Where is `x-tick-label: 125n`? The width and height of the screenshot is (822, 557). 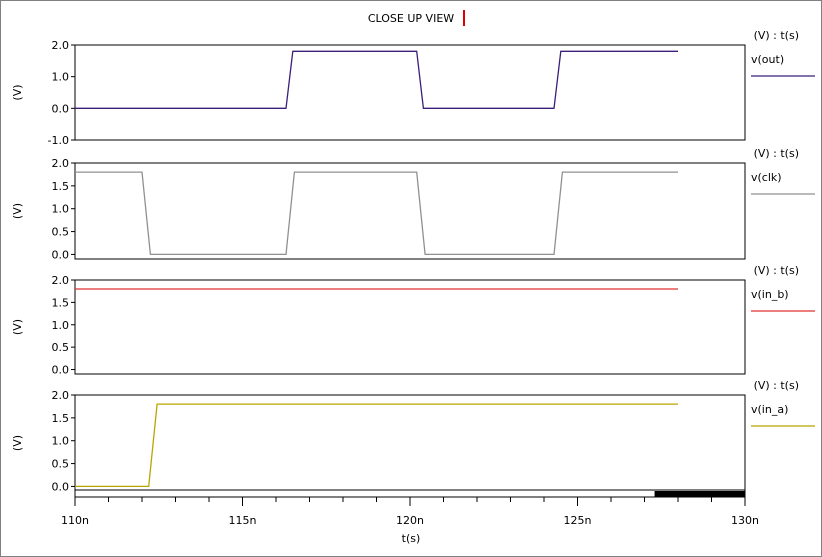 x-tick-label: 125n is located at coordinates (578, 520).